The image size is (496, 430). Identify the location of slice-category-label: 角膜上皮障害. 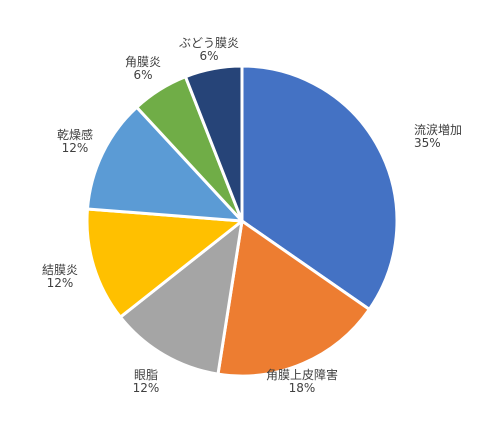
(302, 374).